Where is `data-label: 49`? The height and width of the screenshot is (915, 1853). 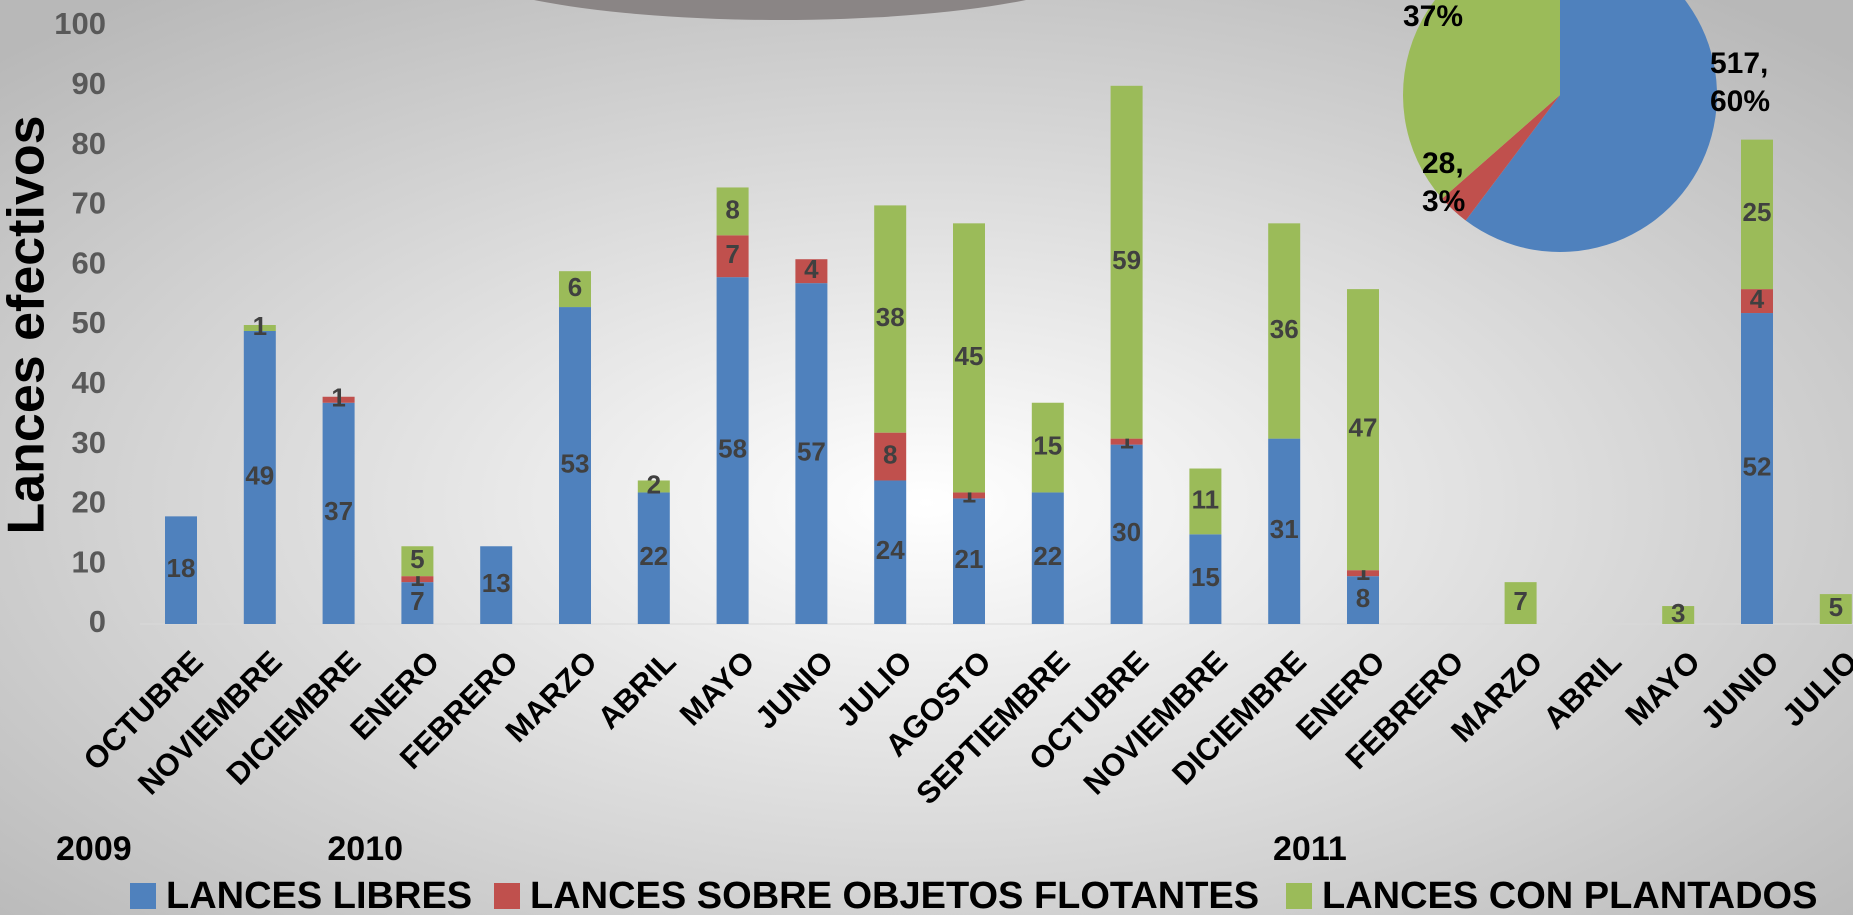
data-label: 49 is located at coordinates (259, 475).